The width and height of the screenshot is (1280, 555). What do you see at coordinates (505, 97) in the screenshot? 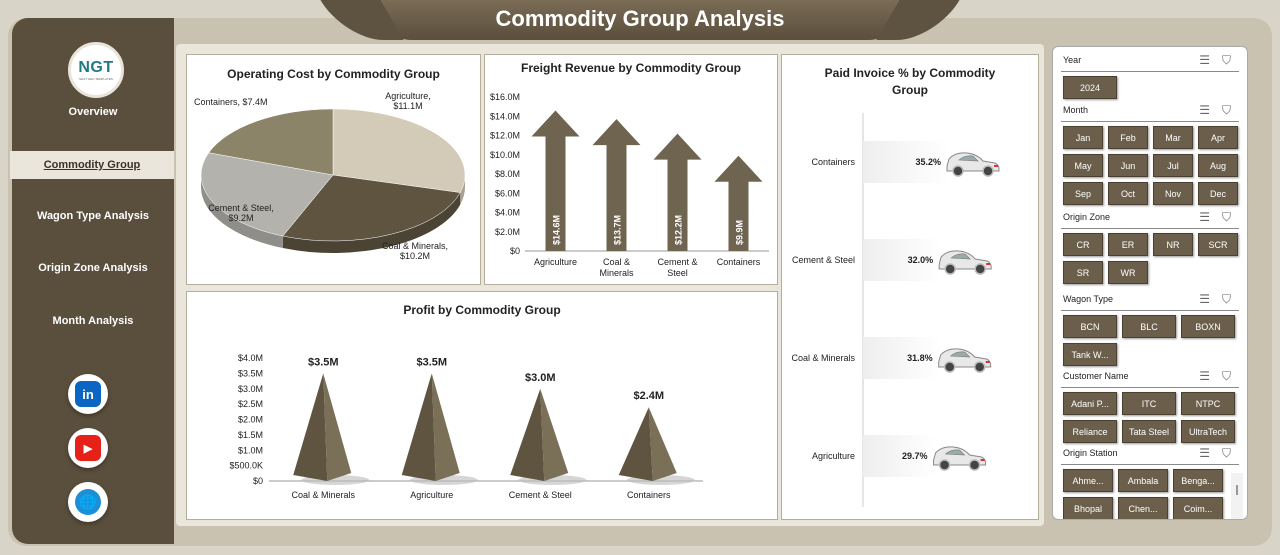
I see `freight-ytick: $16.0M` at bounding box center [505, 97].